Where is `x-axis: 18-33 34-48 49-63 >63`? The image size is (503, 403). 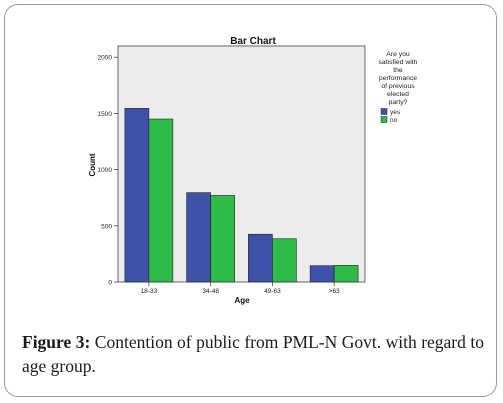
x-axis: 18-33 34-48 49-63 >63 is located at coordinates (240, 288).